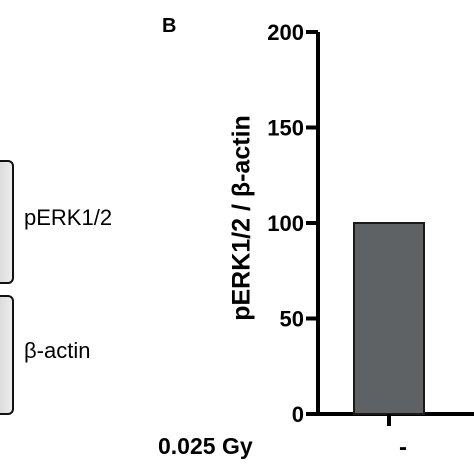  I want to click on chart-bars, so click(389, 318).